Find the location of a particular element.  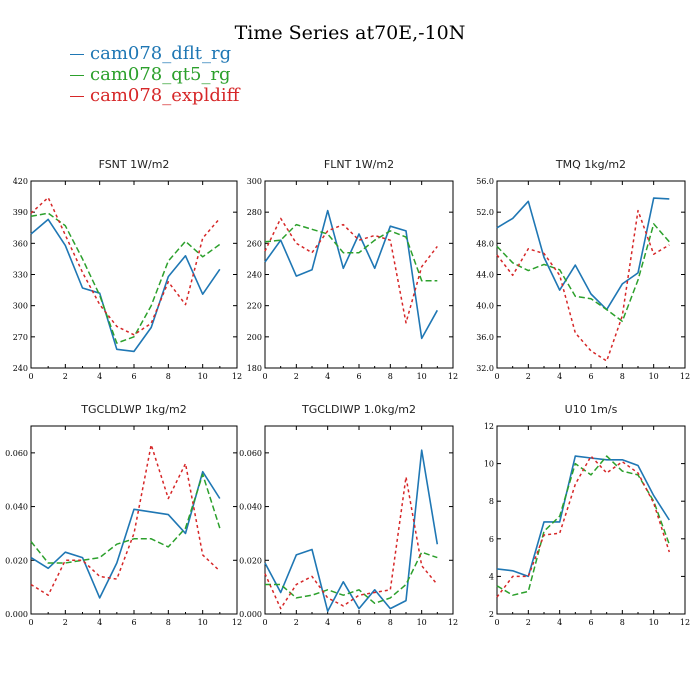

panel-title: TGCLDIWP 1.0kg/m2 is located at coordinates (358, 409).